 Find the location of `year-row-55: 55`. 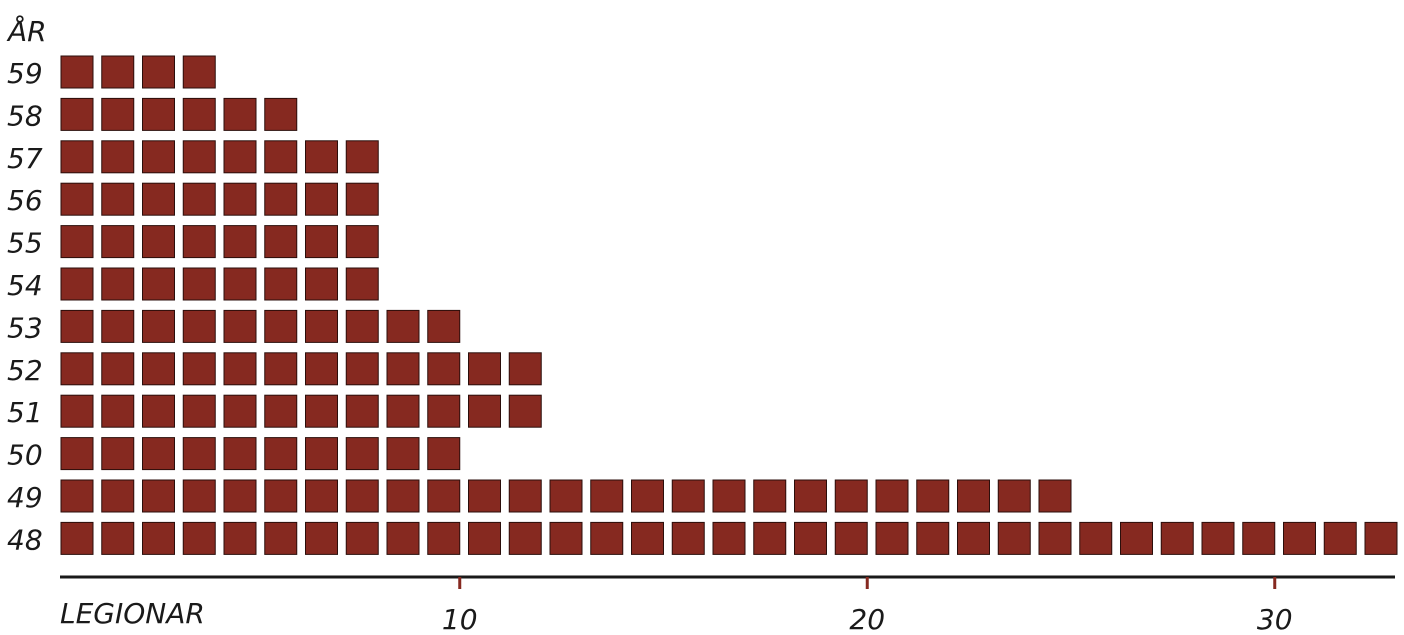

year-row-55: 55 is located at coordinates (193, 242).